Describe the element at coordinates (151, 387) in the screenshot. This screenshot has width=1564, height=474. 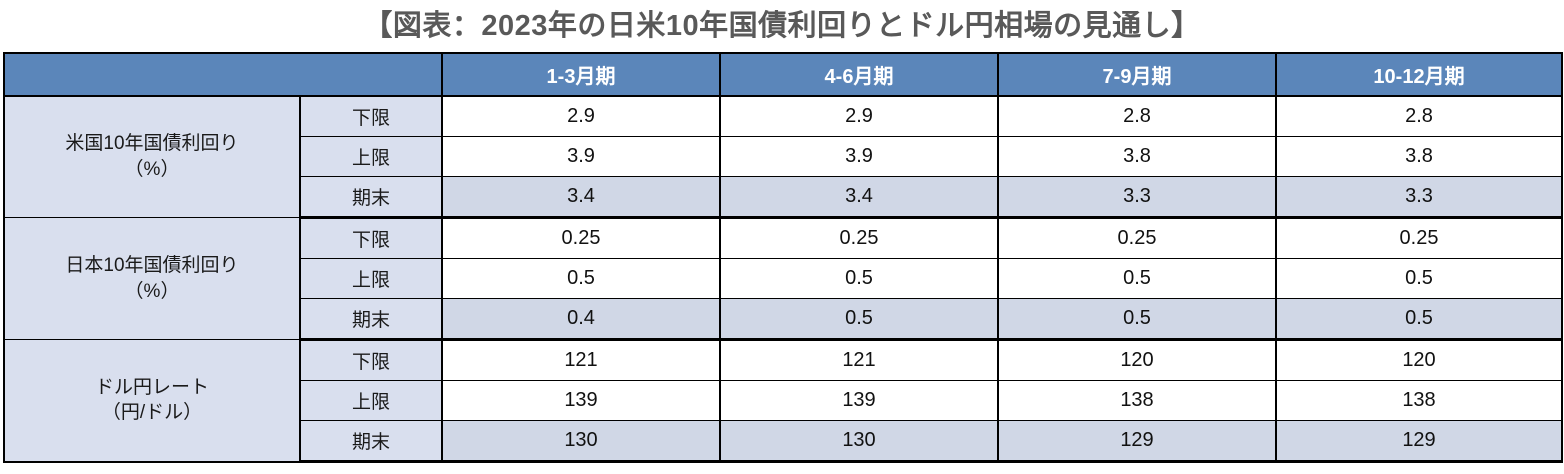
I see `group-label-text: ドル円レート` at that location.